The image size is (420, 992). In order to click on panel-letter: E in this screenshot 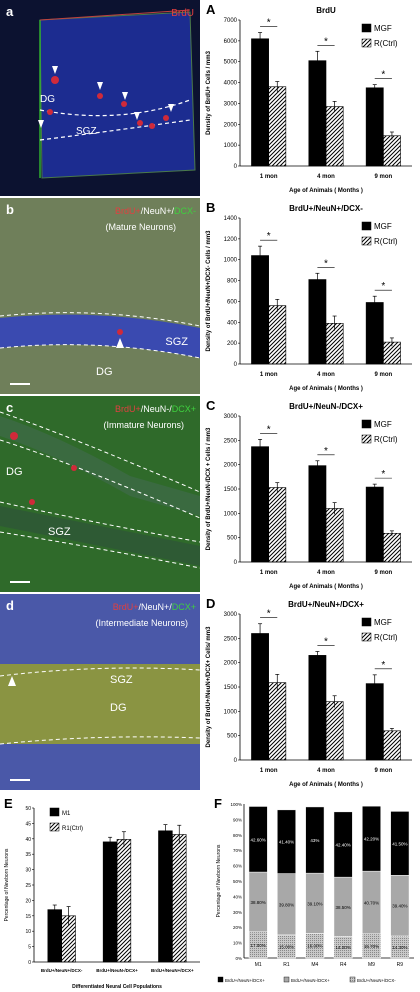, I will do `click(8, 803)`.